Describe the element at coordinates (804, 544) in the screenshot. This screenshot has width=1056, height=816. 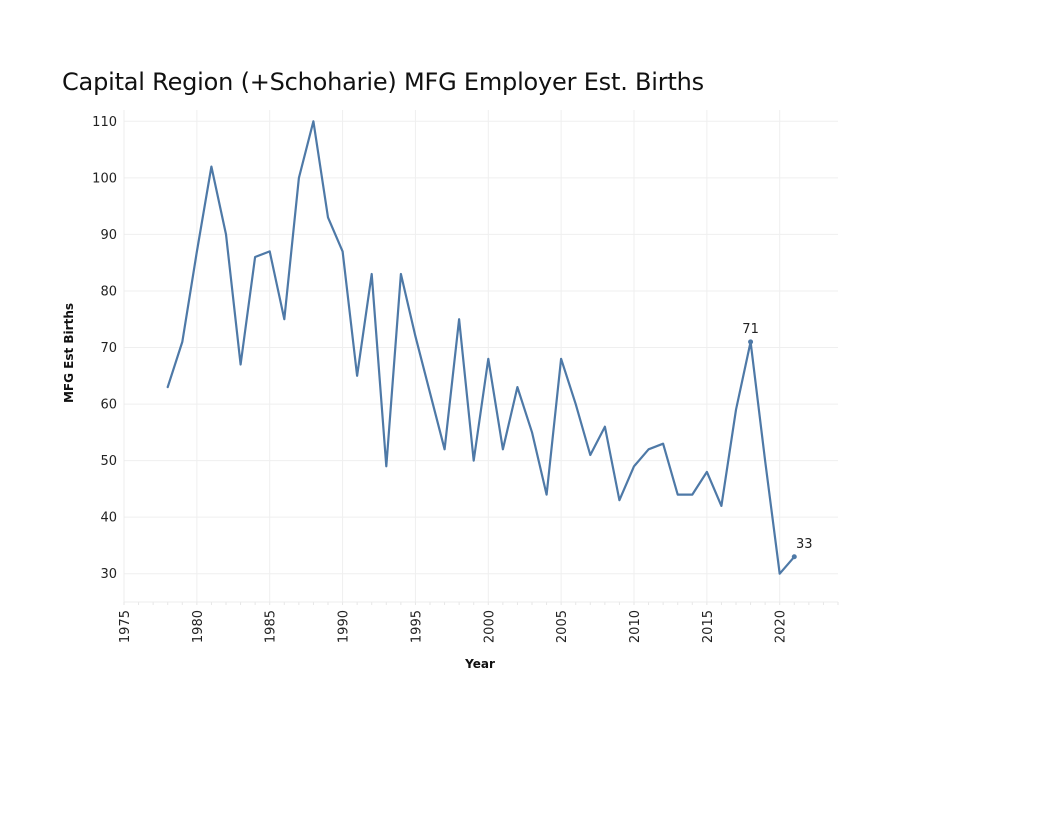
I see `data-label: 33` at that location.